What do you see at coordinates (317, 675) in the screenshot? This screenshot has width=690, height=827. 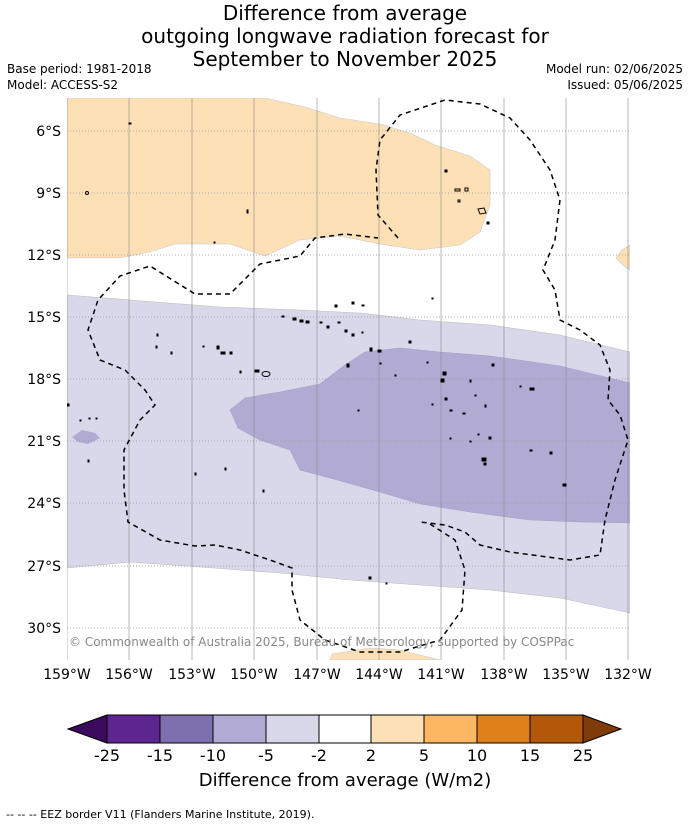 I see `lon-label: 147°W` at bounding box center [317, 675].